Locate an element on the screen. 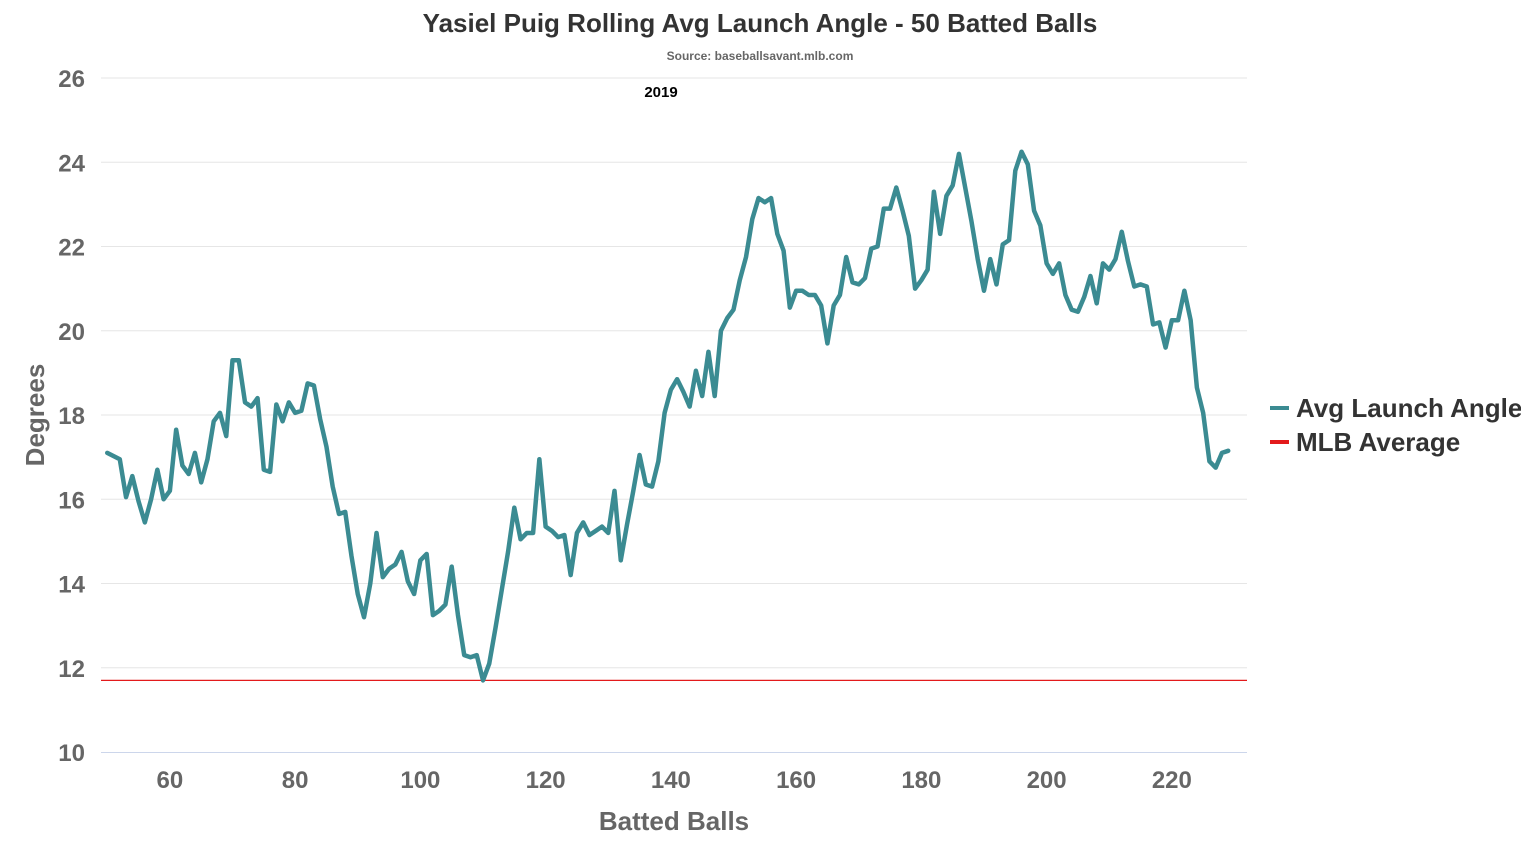 This screenshot has width=1521, height=854. y-tick-label: 10 is located at coordinates (71, 753).